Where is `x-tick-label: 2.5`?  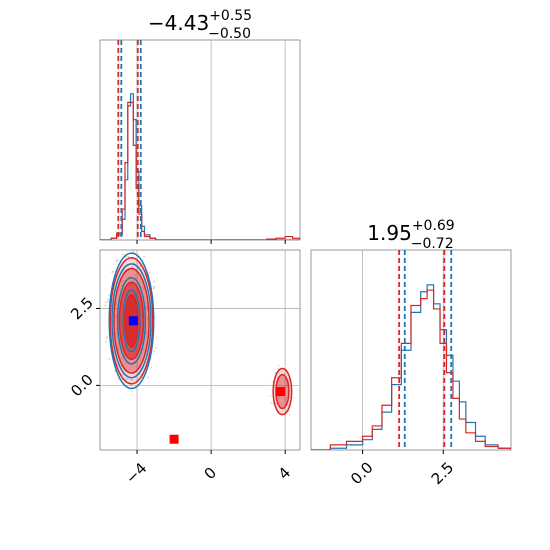
x-tick-label: 2.5 is located at coordinates (443, 473).